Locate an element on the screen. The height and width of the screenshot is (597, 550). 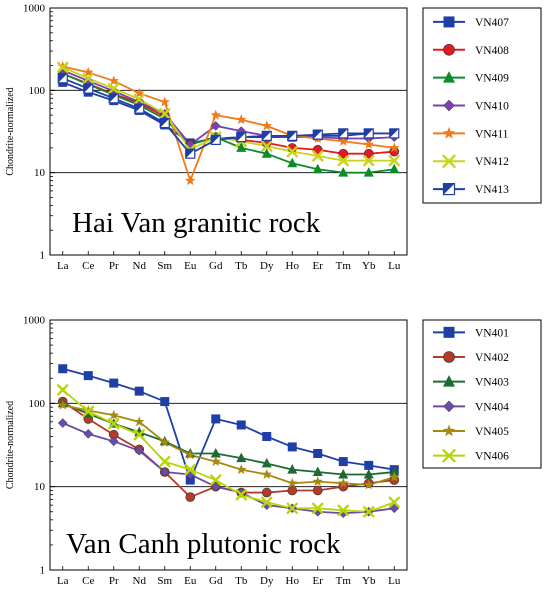
x-tick-label: Yb is located at coordinates (369, 581).